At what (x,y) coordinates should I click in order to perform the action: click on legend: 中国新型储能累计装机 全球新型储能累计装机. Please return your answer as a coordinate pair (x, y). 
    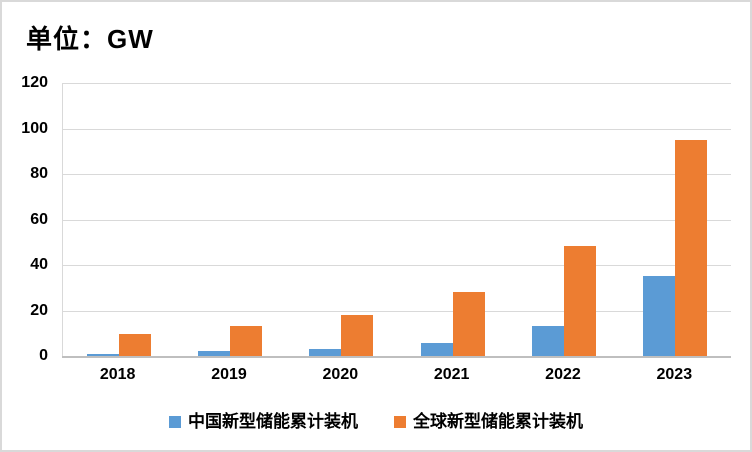
    Looking at the image, I should click on (376, 422).